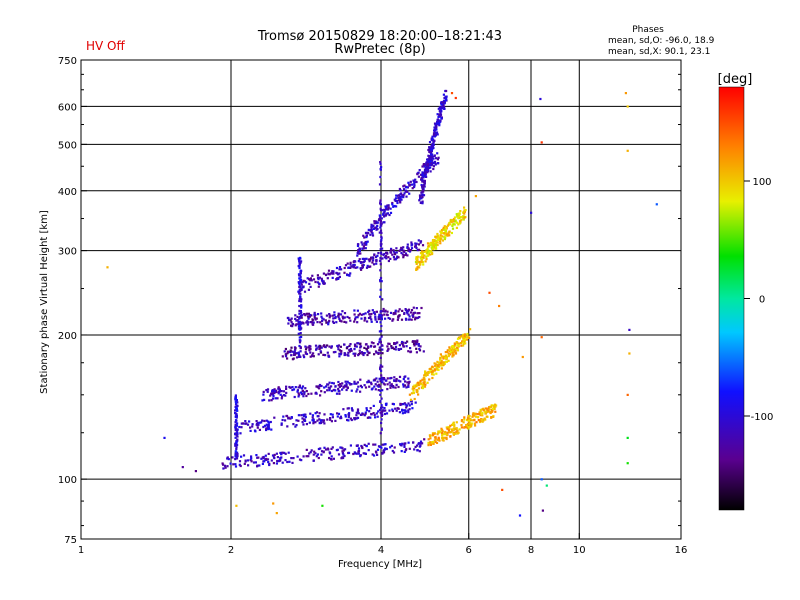 The image size is (800, 600). What do you see at coordinates (81, 550) in the screenshot?
I see `x-tick-label: 1` at bounding box center [81, 550].